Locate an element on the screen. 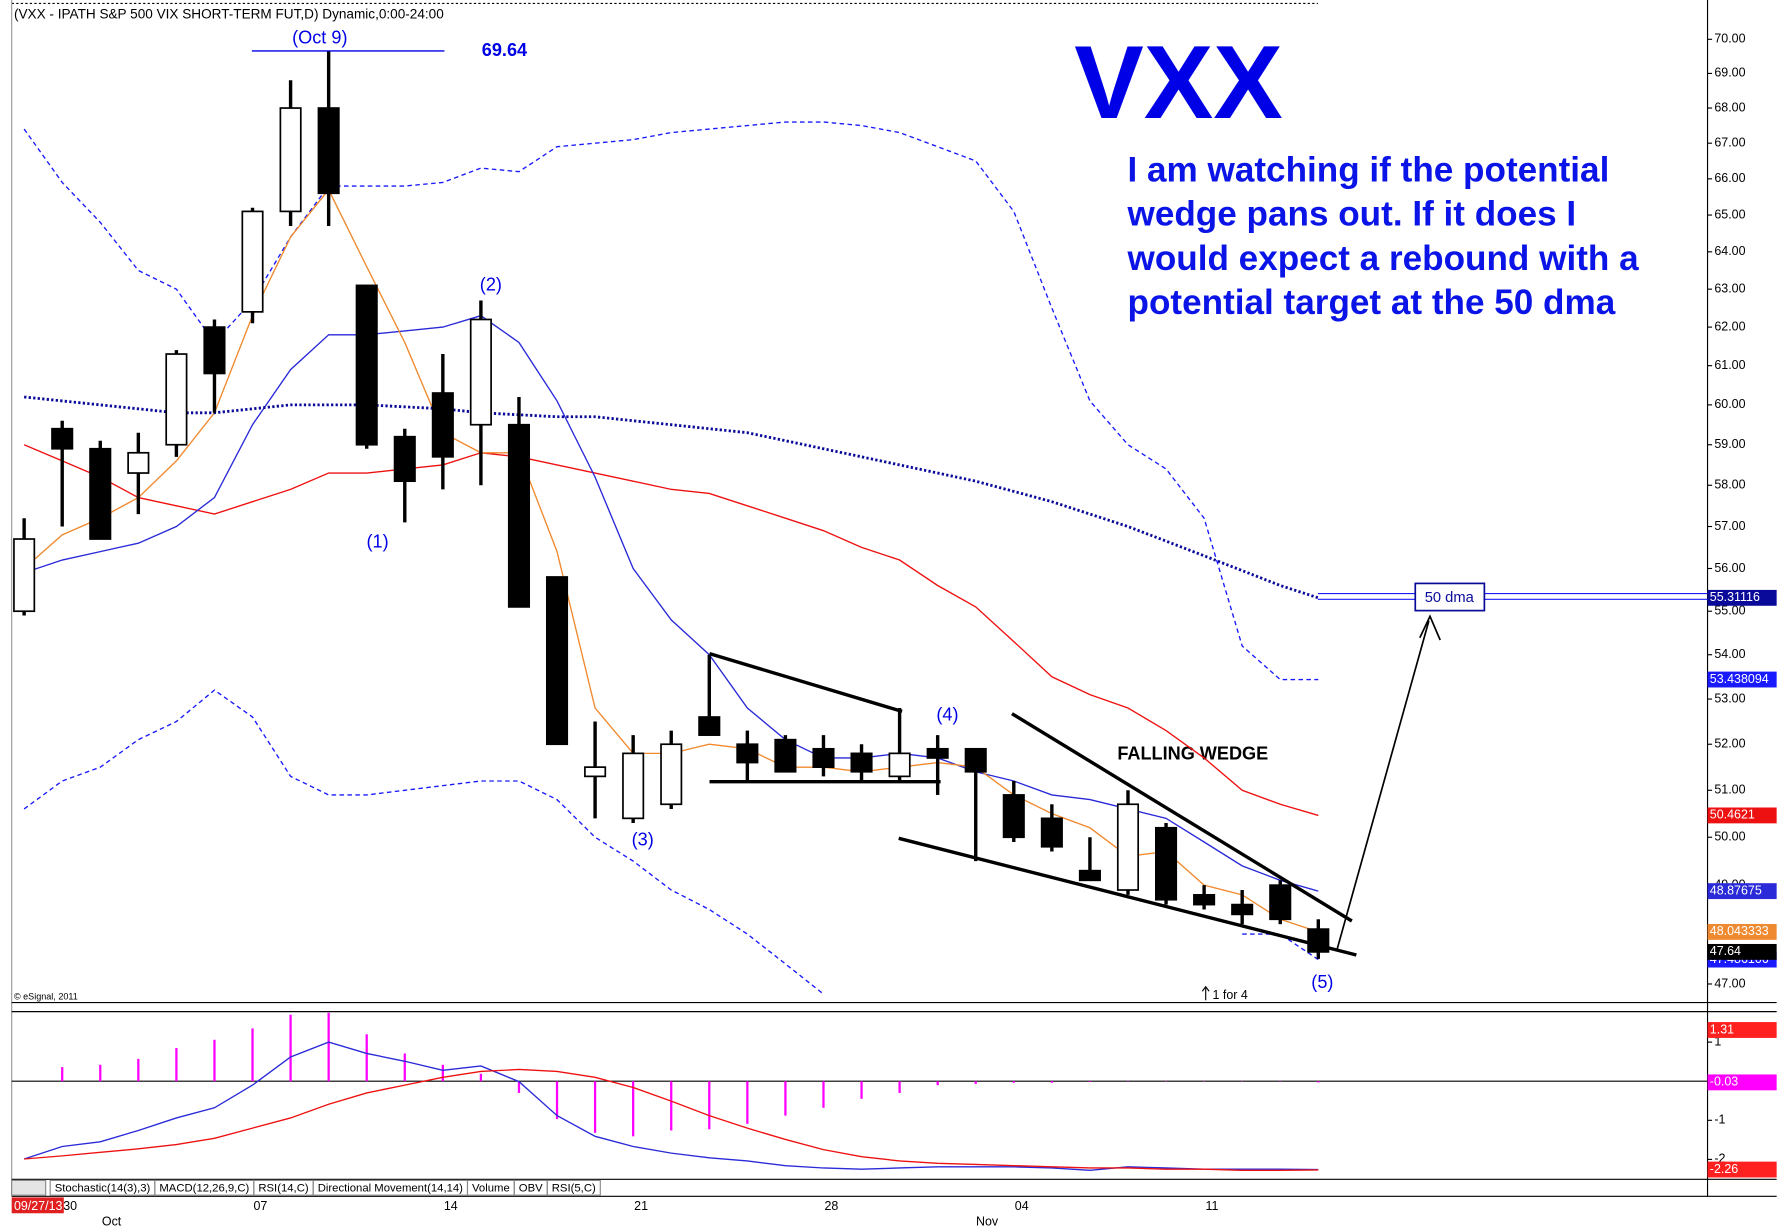  x-tick-label: 11 is located at coordinates (1212, 1206).